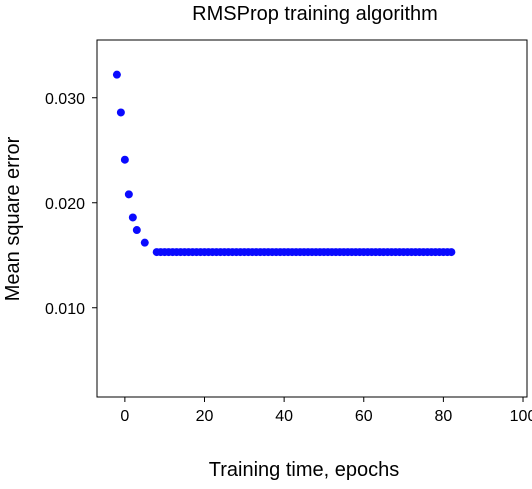 This screenshot has height=489, width=532. What do you see at coordinates (205, 416) in the screenshot?
I see `x-tick-label: 20` at bounding box center [205, 416].